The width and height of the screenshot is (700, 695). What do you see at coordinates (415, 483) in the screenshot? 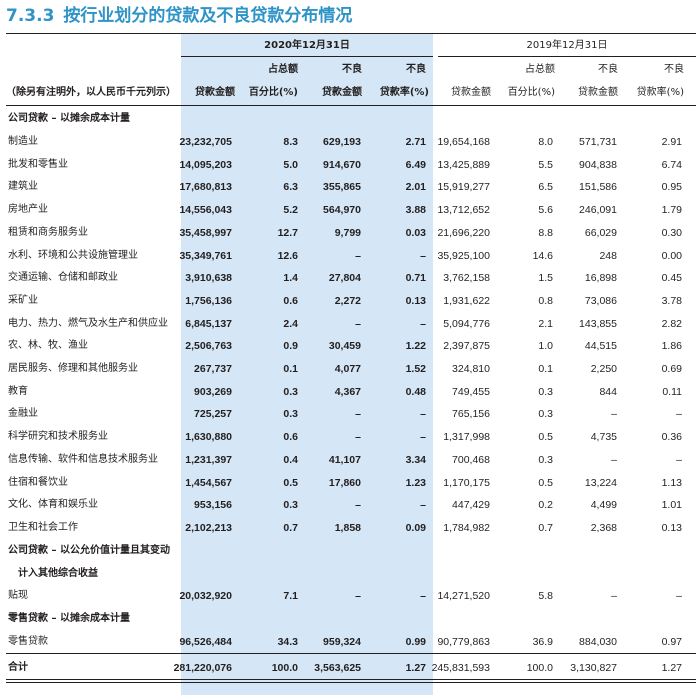
I see `cell-nplratio-2020: 1.23` at bounding box center [415, 483].